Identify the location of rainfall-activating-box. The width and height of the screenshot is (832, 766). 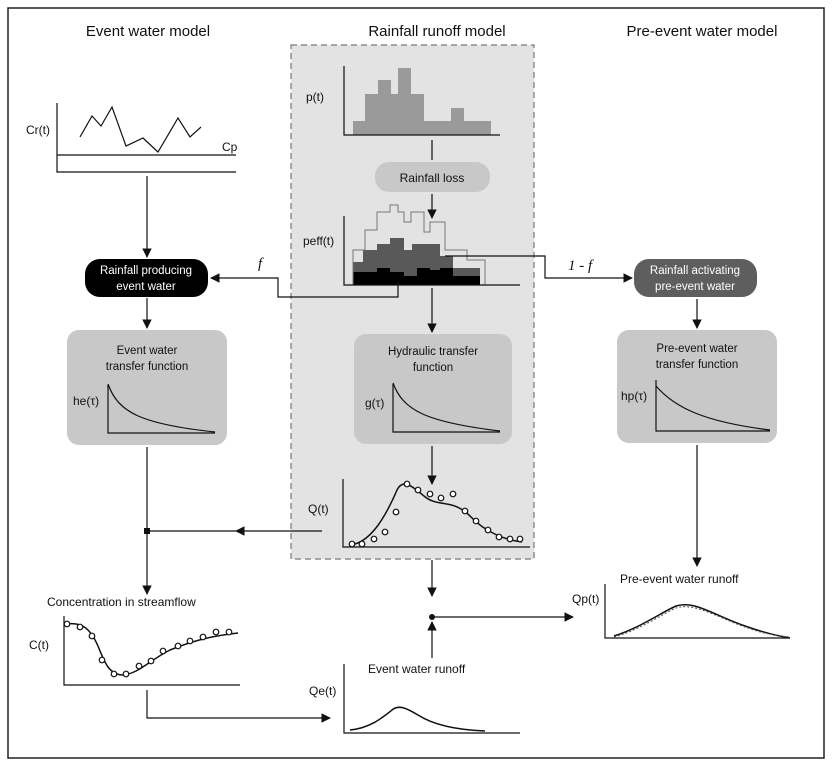
(695, 278).